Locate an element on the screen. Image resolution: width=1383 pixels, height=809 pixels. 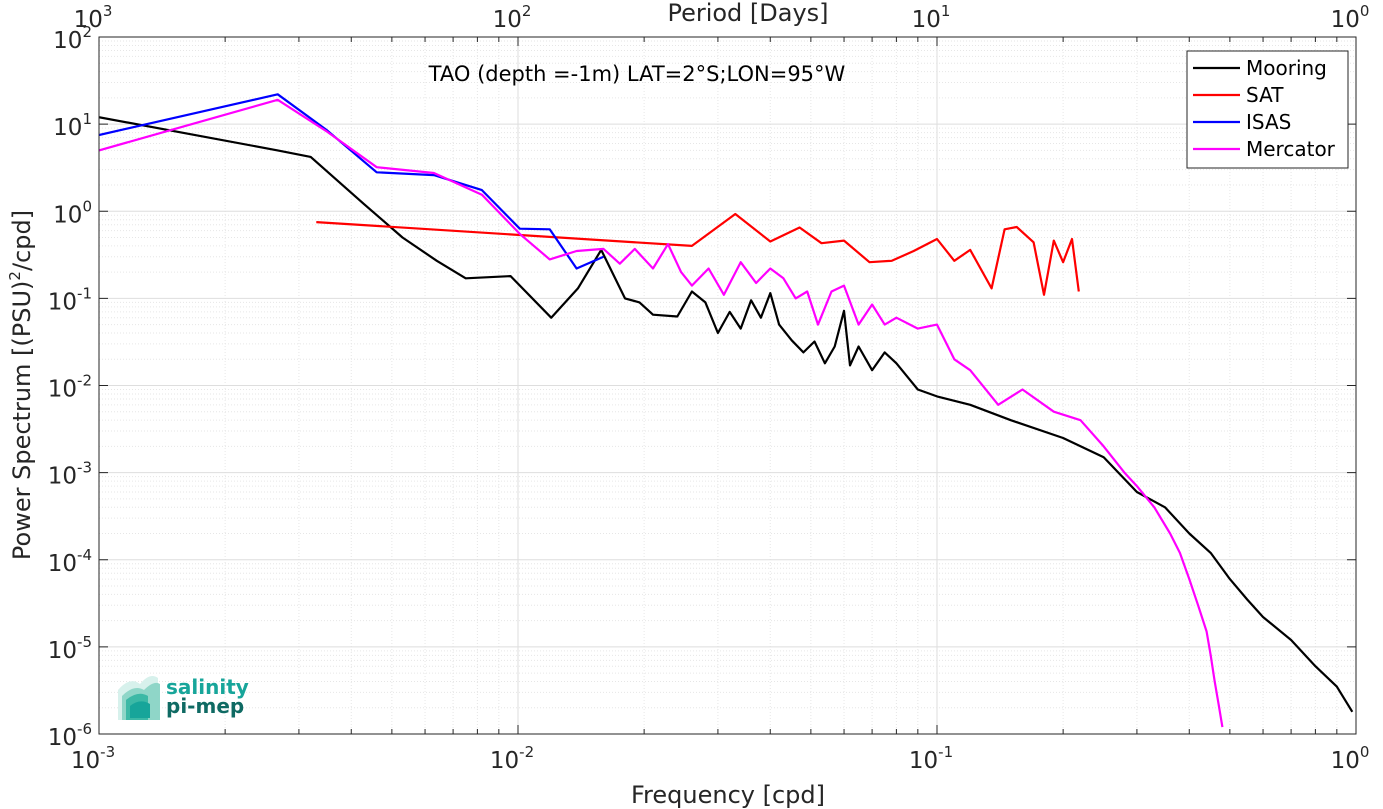
legend-label-mooring: Mooring is located at coordinates (1286, 68).